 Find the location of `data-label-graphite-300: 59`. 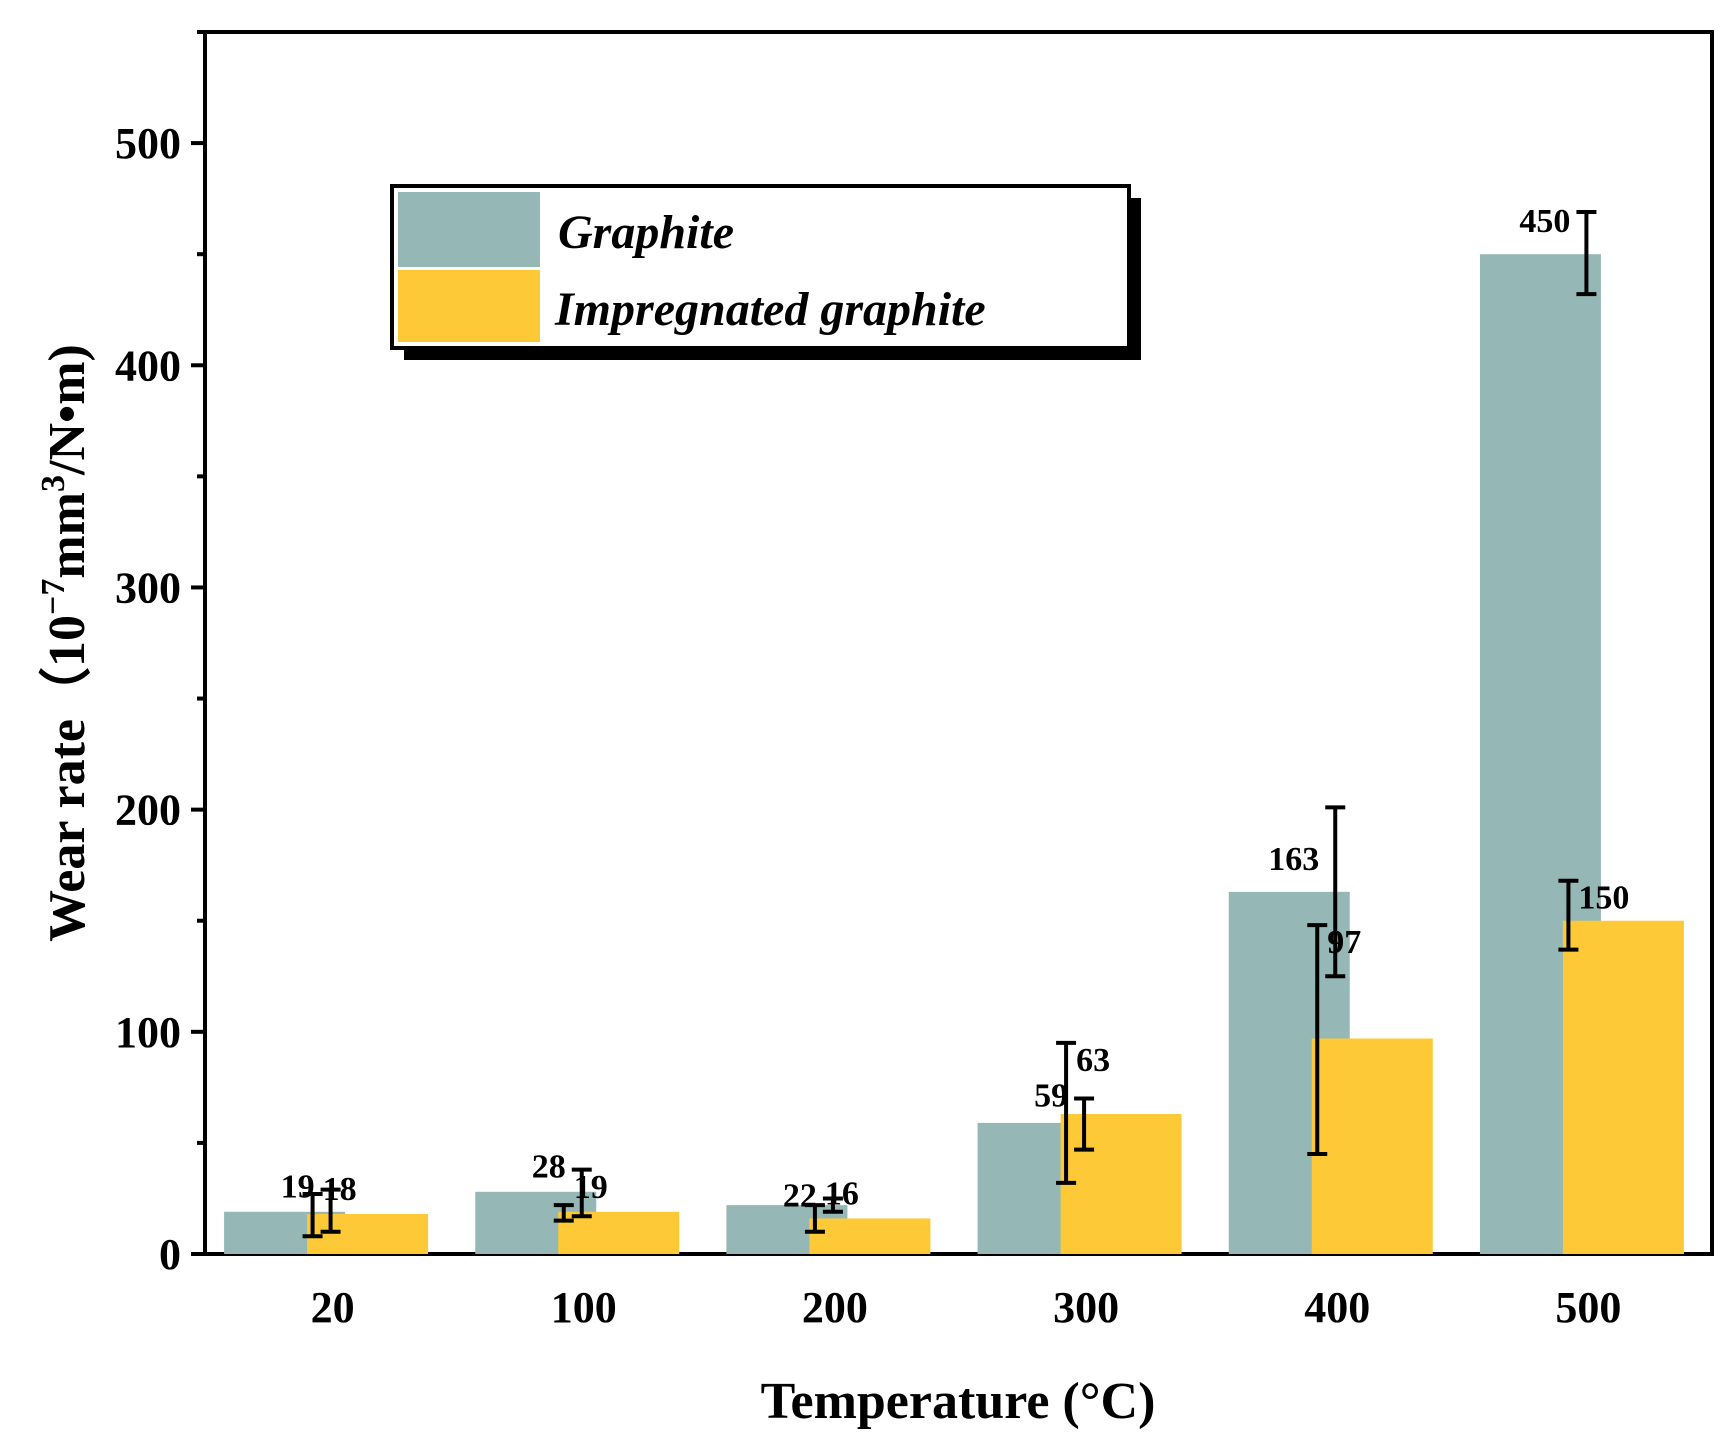

data-label-graphite-300: 59 is located at coordinates (1051, 1095).